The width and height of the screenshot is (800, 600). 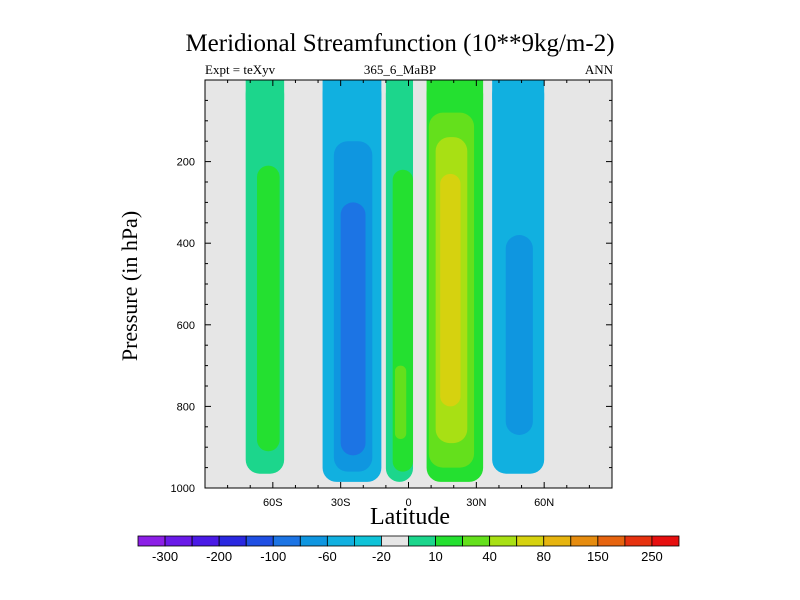 I want to click on colorbar-label: -300, so click(x=165, y=556).